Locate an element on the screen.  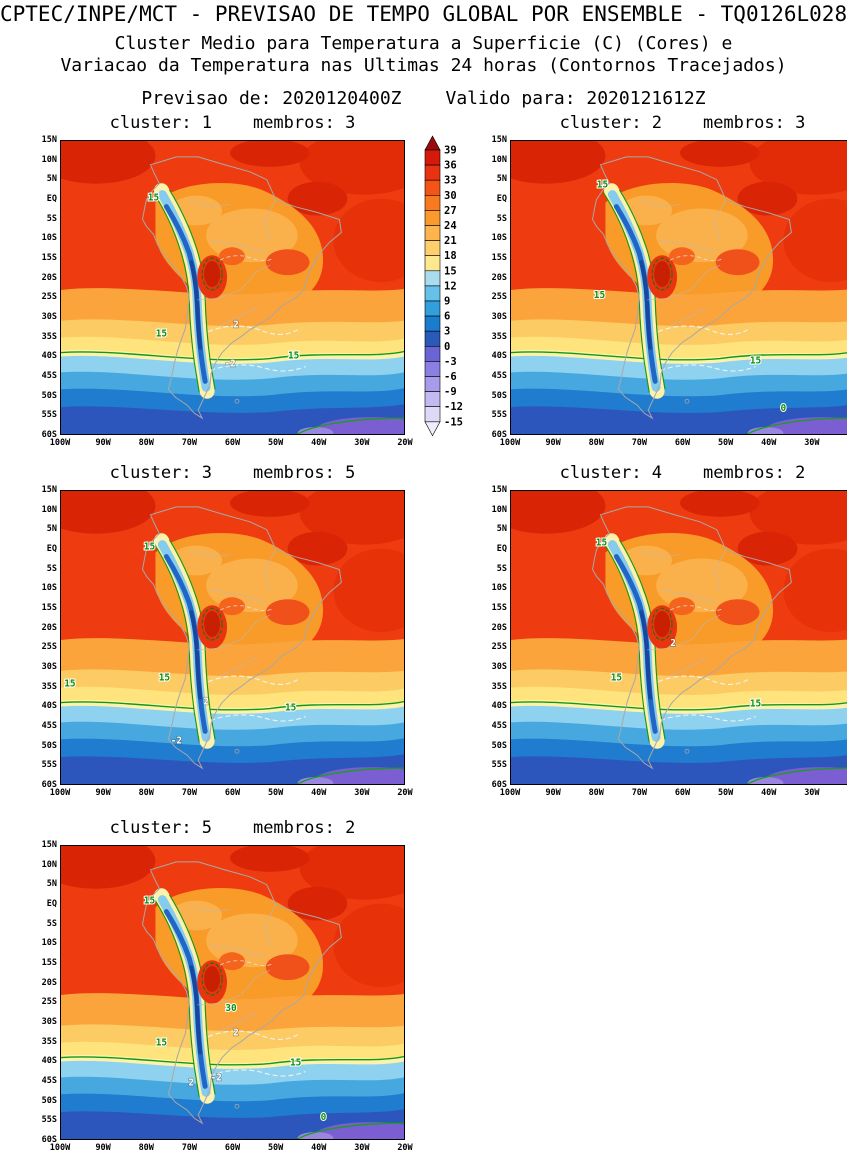
temperature-map: 15 15 15 0 is located at coordinates (679, 287).